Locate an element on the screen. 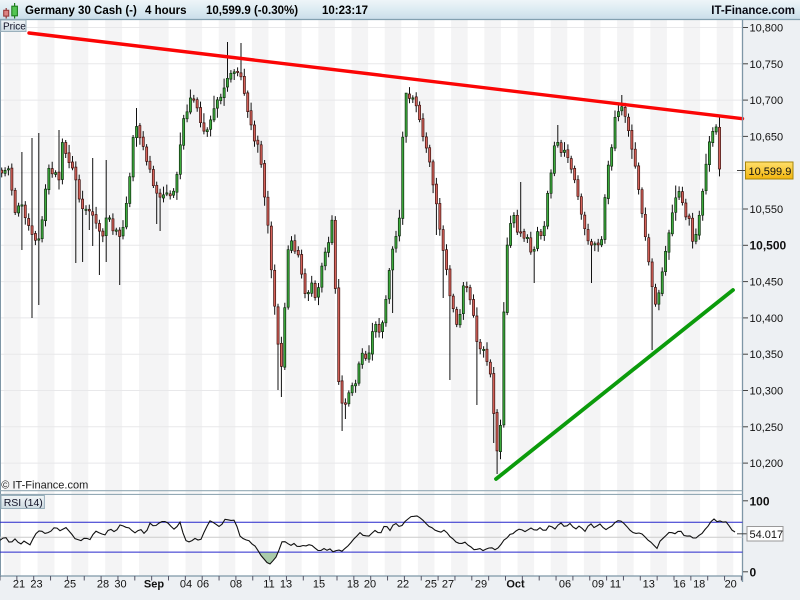 The image size is (800, 600). svg-text: 54.017 is located at coordinates (767, 535).